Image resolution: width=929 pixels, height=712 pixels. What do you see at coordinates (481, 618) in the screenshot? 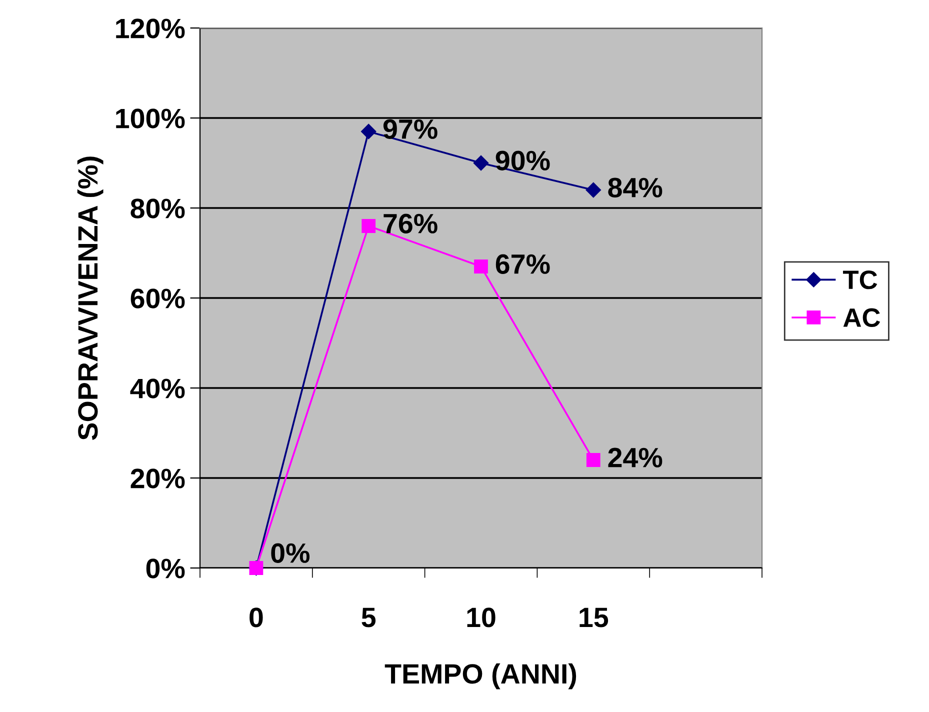
I see `x-tick-label: 10` at bounding box center [481, 618].